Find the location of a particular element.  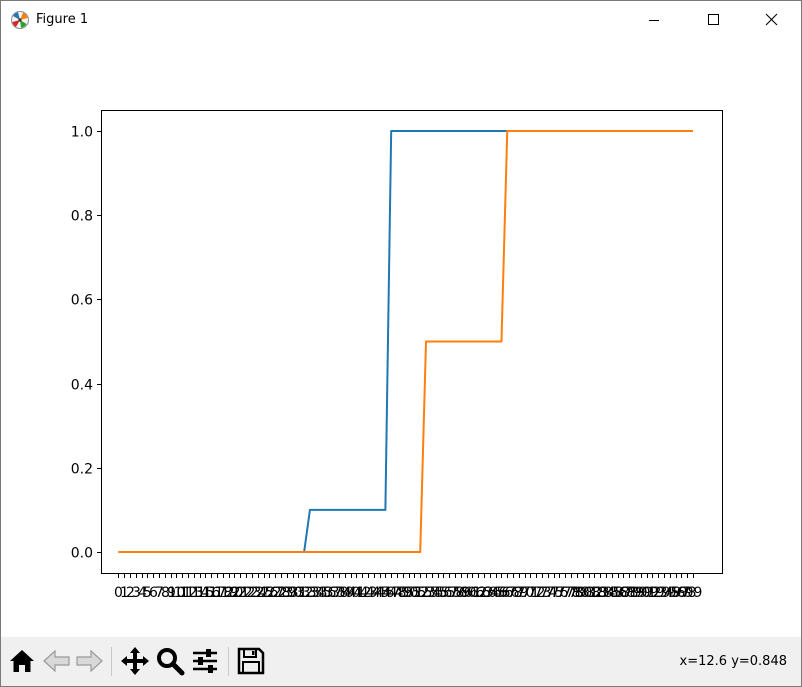

matplotlib-figure-icon is located at coordinates (20, 20).